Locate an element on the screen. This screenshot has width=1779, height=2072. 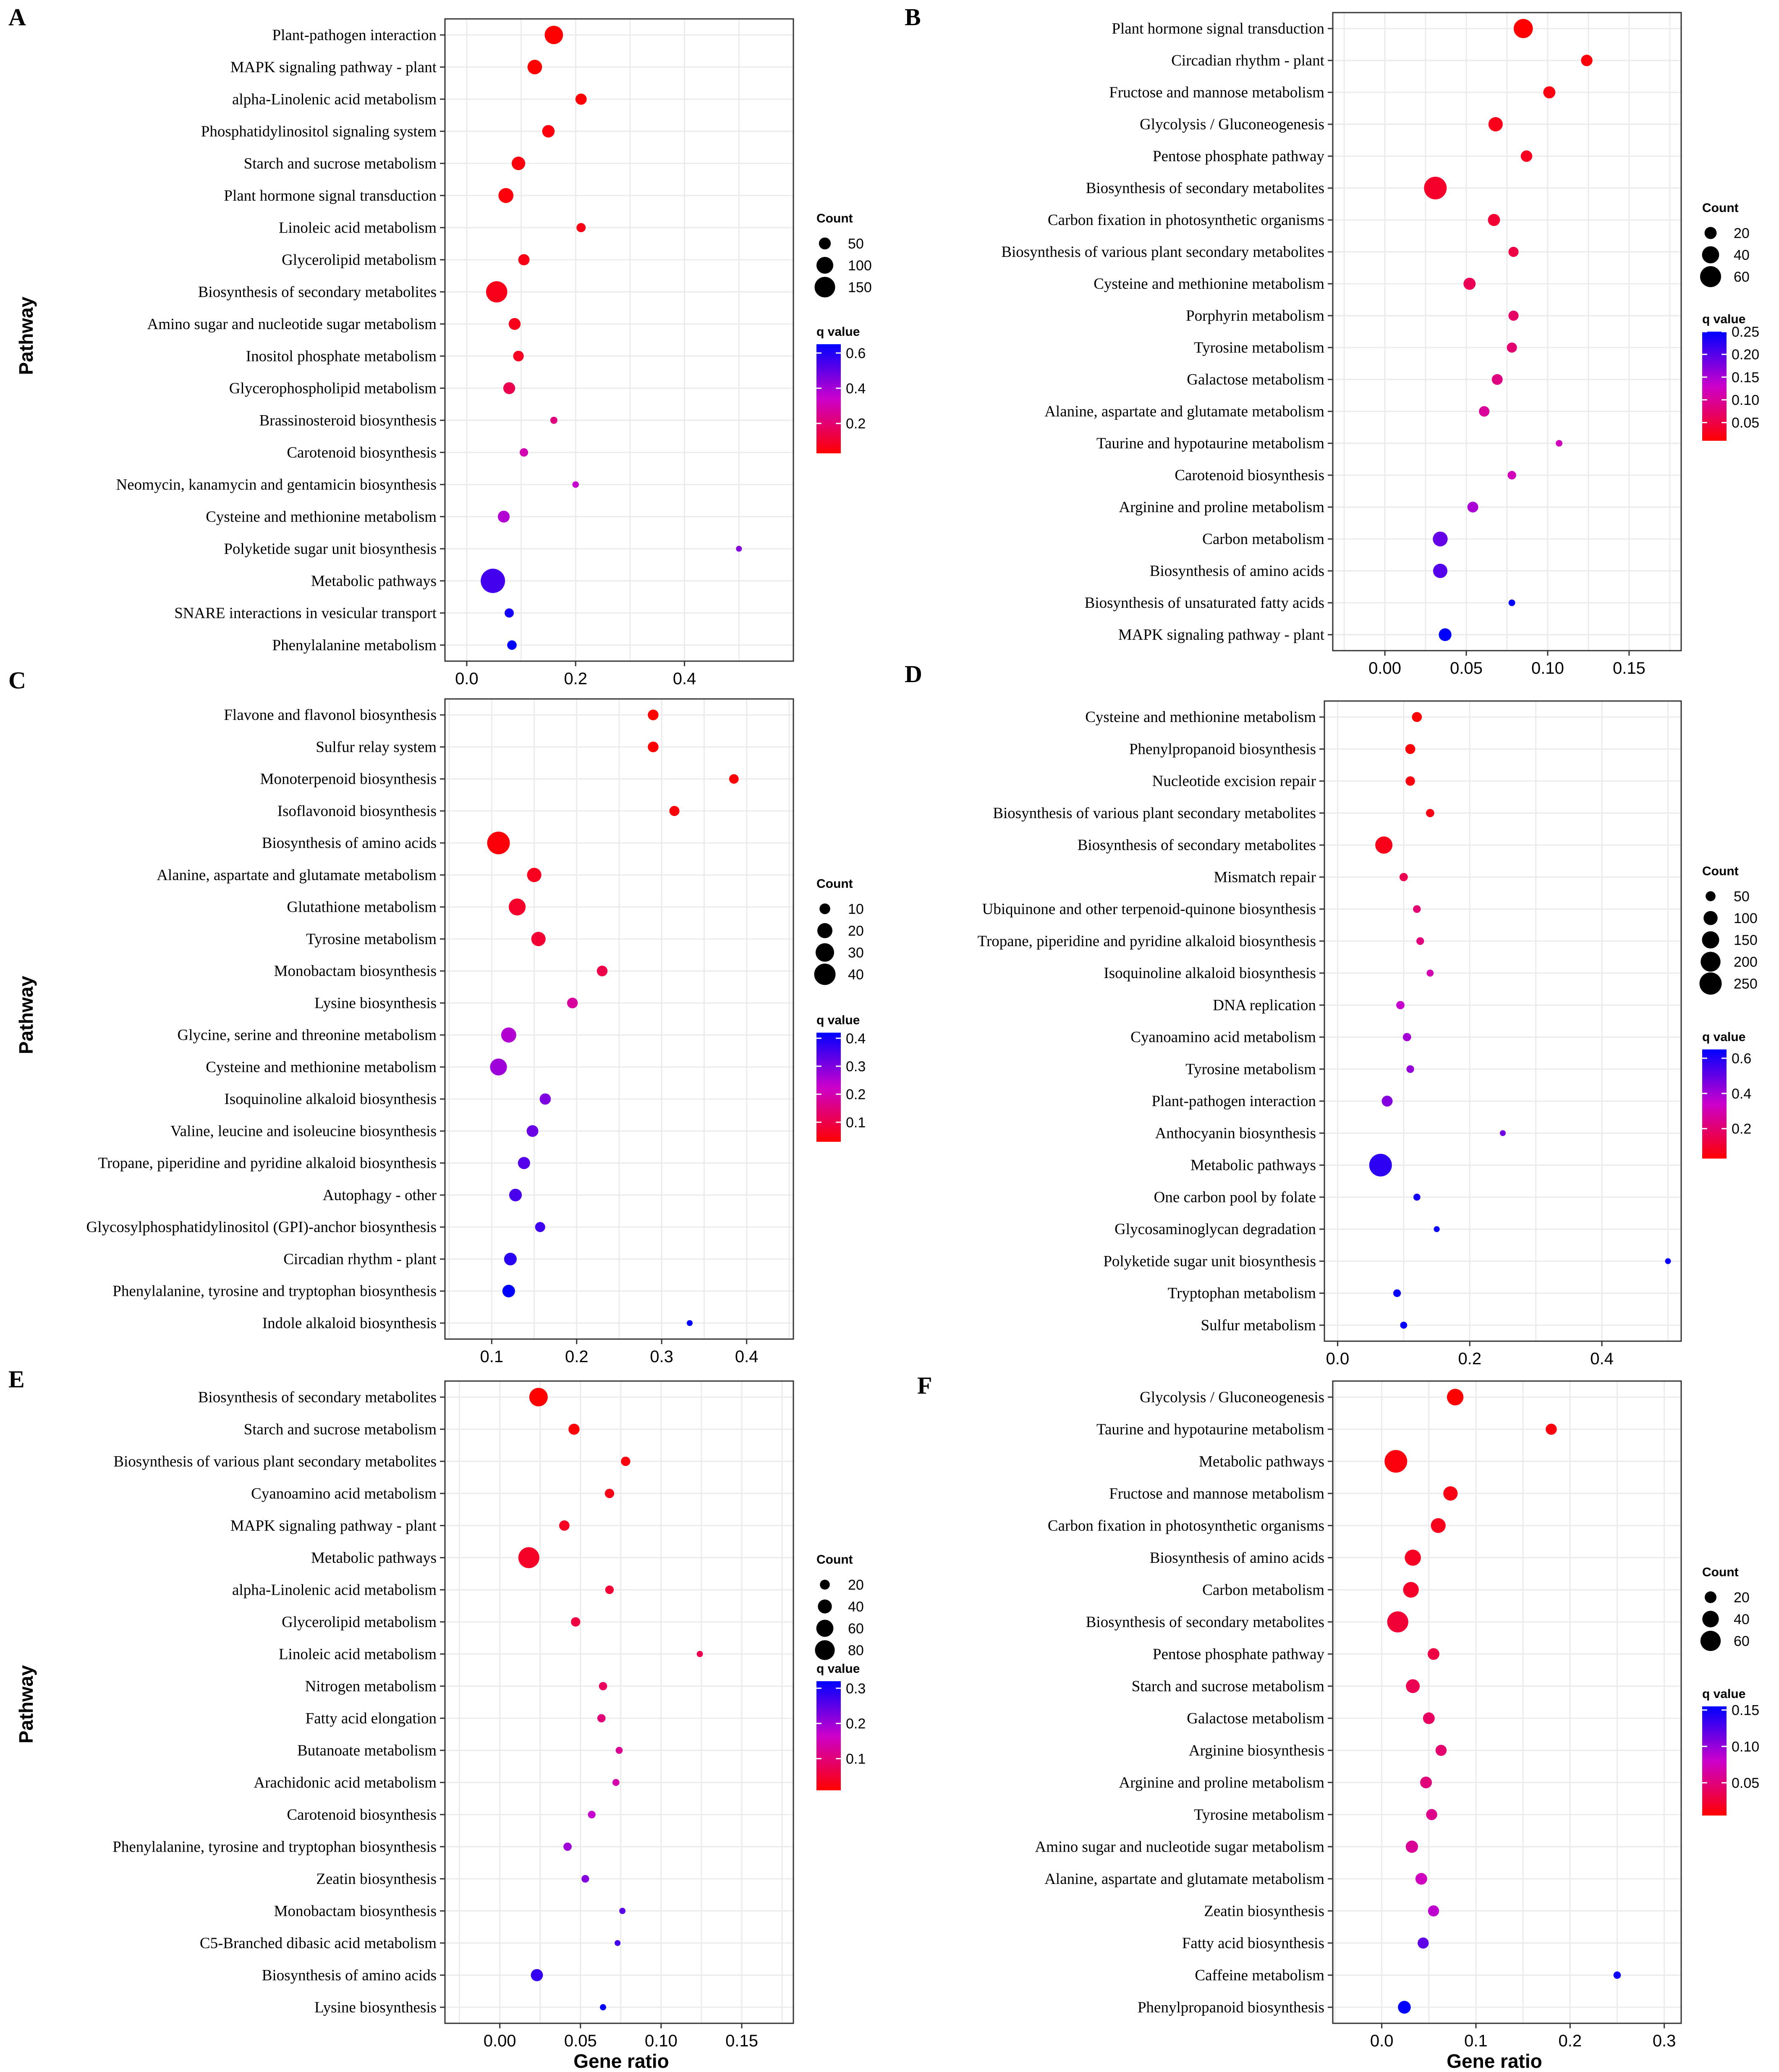
pathway-label: Carotenoid biosynthesis is located at coordinates (362, 452).